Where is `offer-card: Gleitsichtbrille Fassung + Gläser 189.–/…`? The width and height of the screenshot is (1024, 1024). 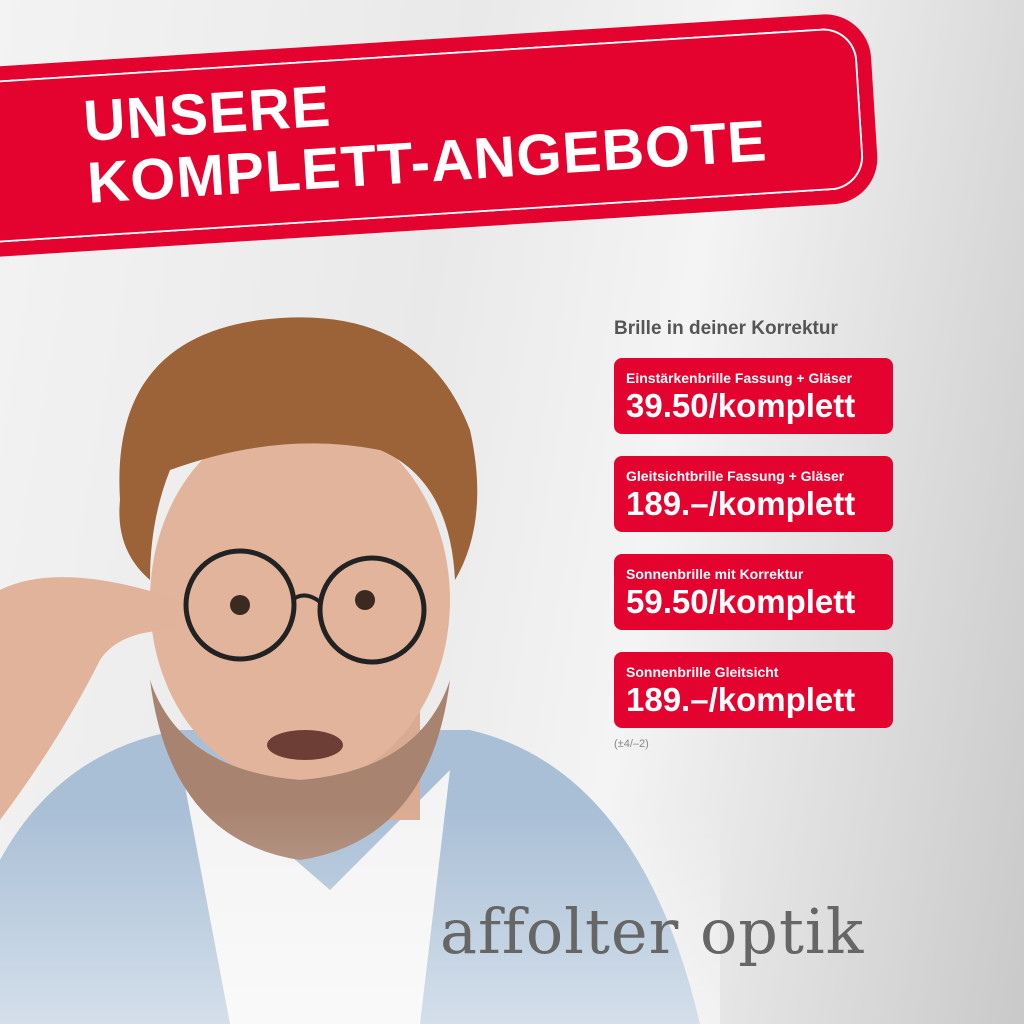 offer-card: Gleitsichtbrille Fassung + Gläser 189.–/… is located at coordinates (753, 494).